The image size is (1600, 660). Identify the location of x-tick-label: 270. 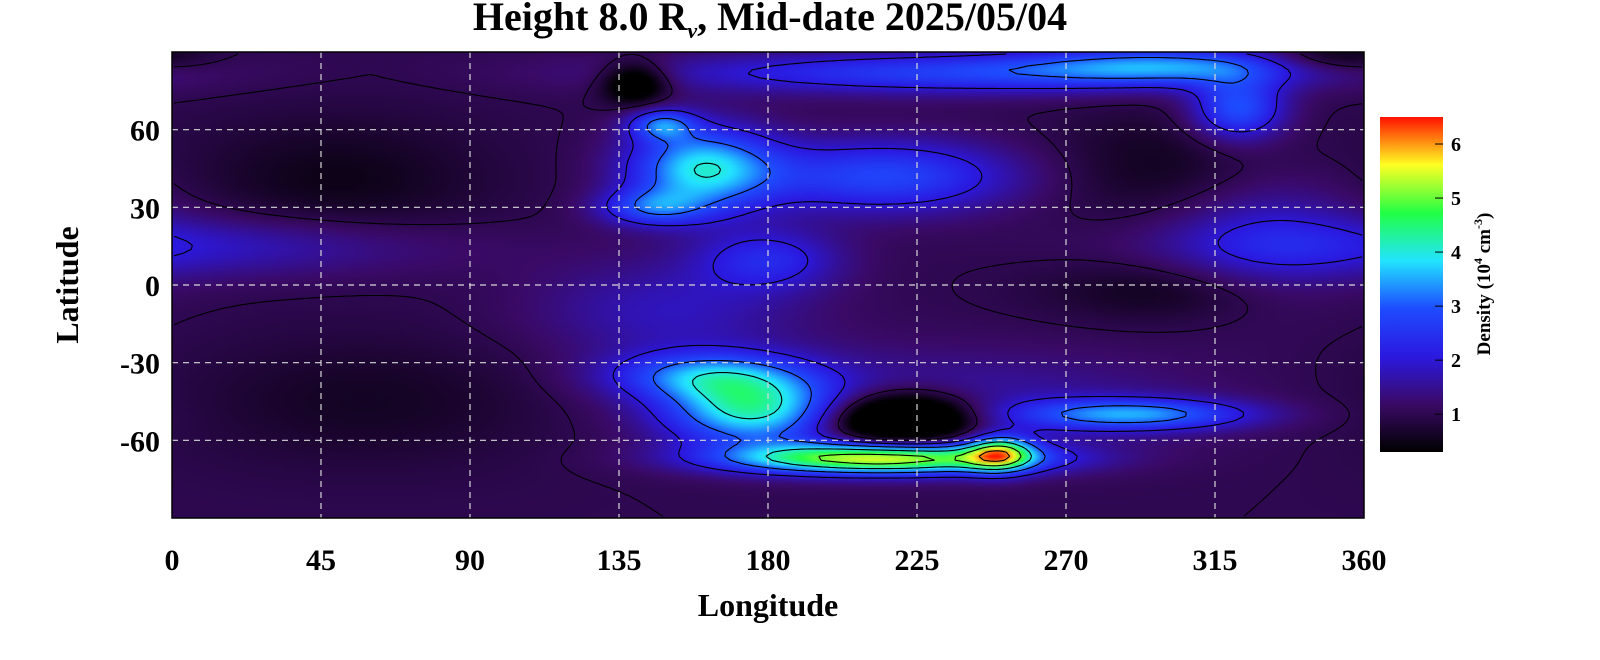
(1066, 560).